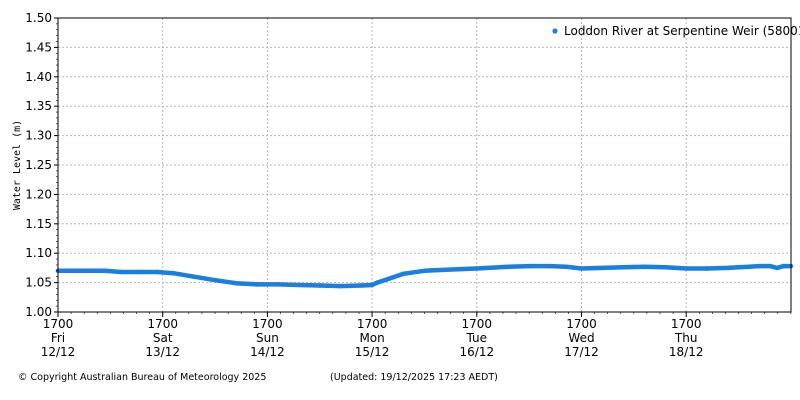 The width and height of the screenshot is (800, 400). I want to click on x-tick-label: 18/12, so click(686, 352).